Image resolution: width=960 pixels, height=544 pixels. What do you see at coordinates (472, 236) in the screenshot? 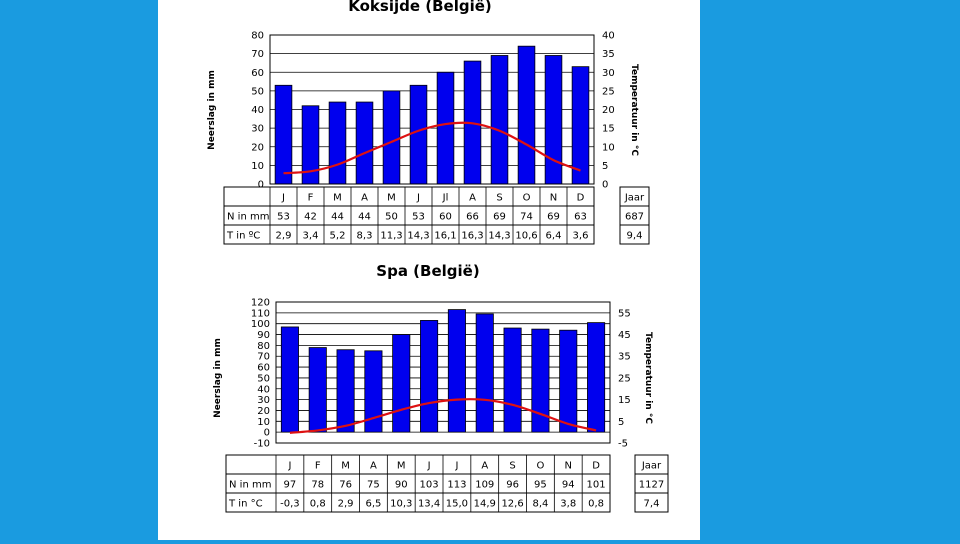
I see `table-cell: 16,3` at bounding box center [472, 236].